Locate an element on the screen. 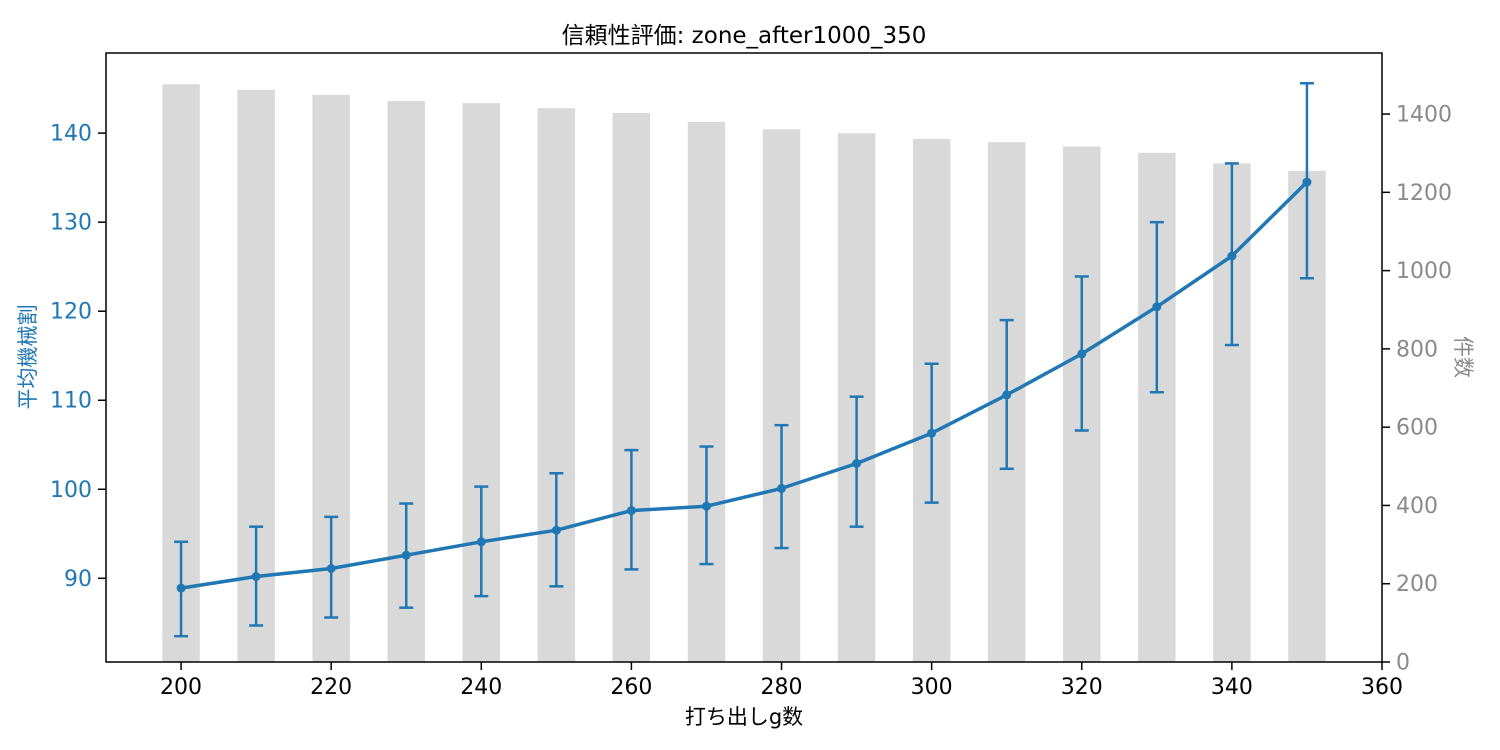  left-y-tick-label: 100 is located at coordinates (71, 490).